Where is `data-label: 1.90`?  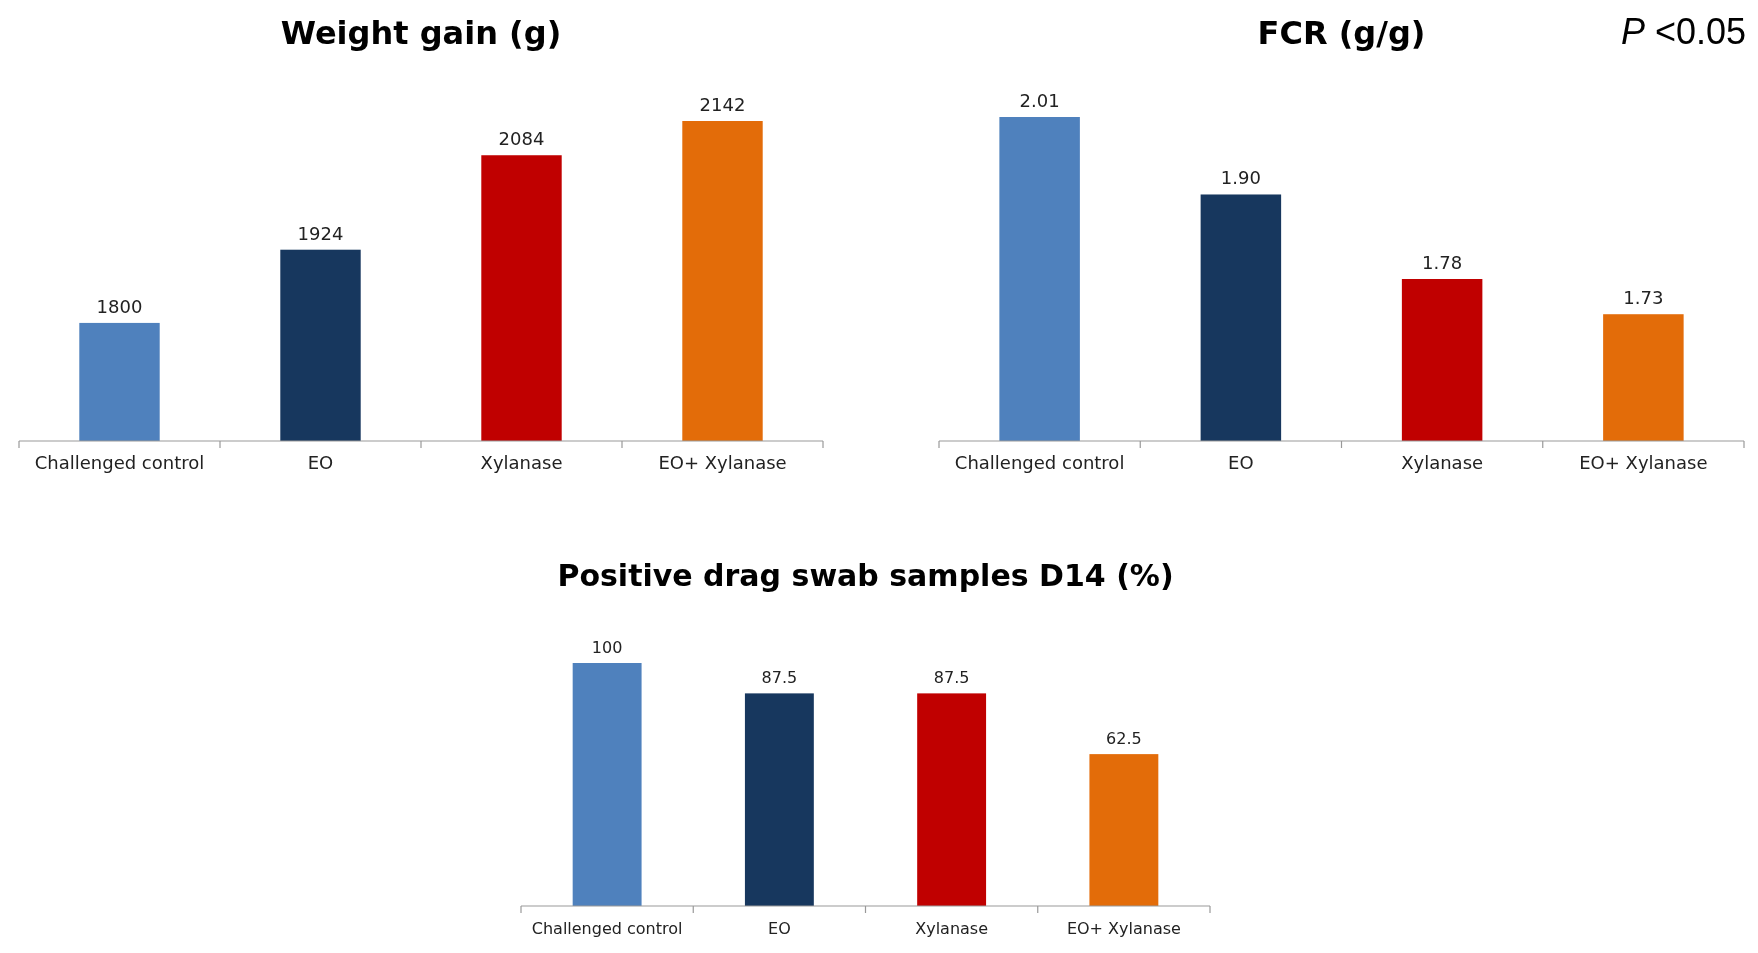
data-label: 1.90 is located at coordinates (1240, 178).